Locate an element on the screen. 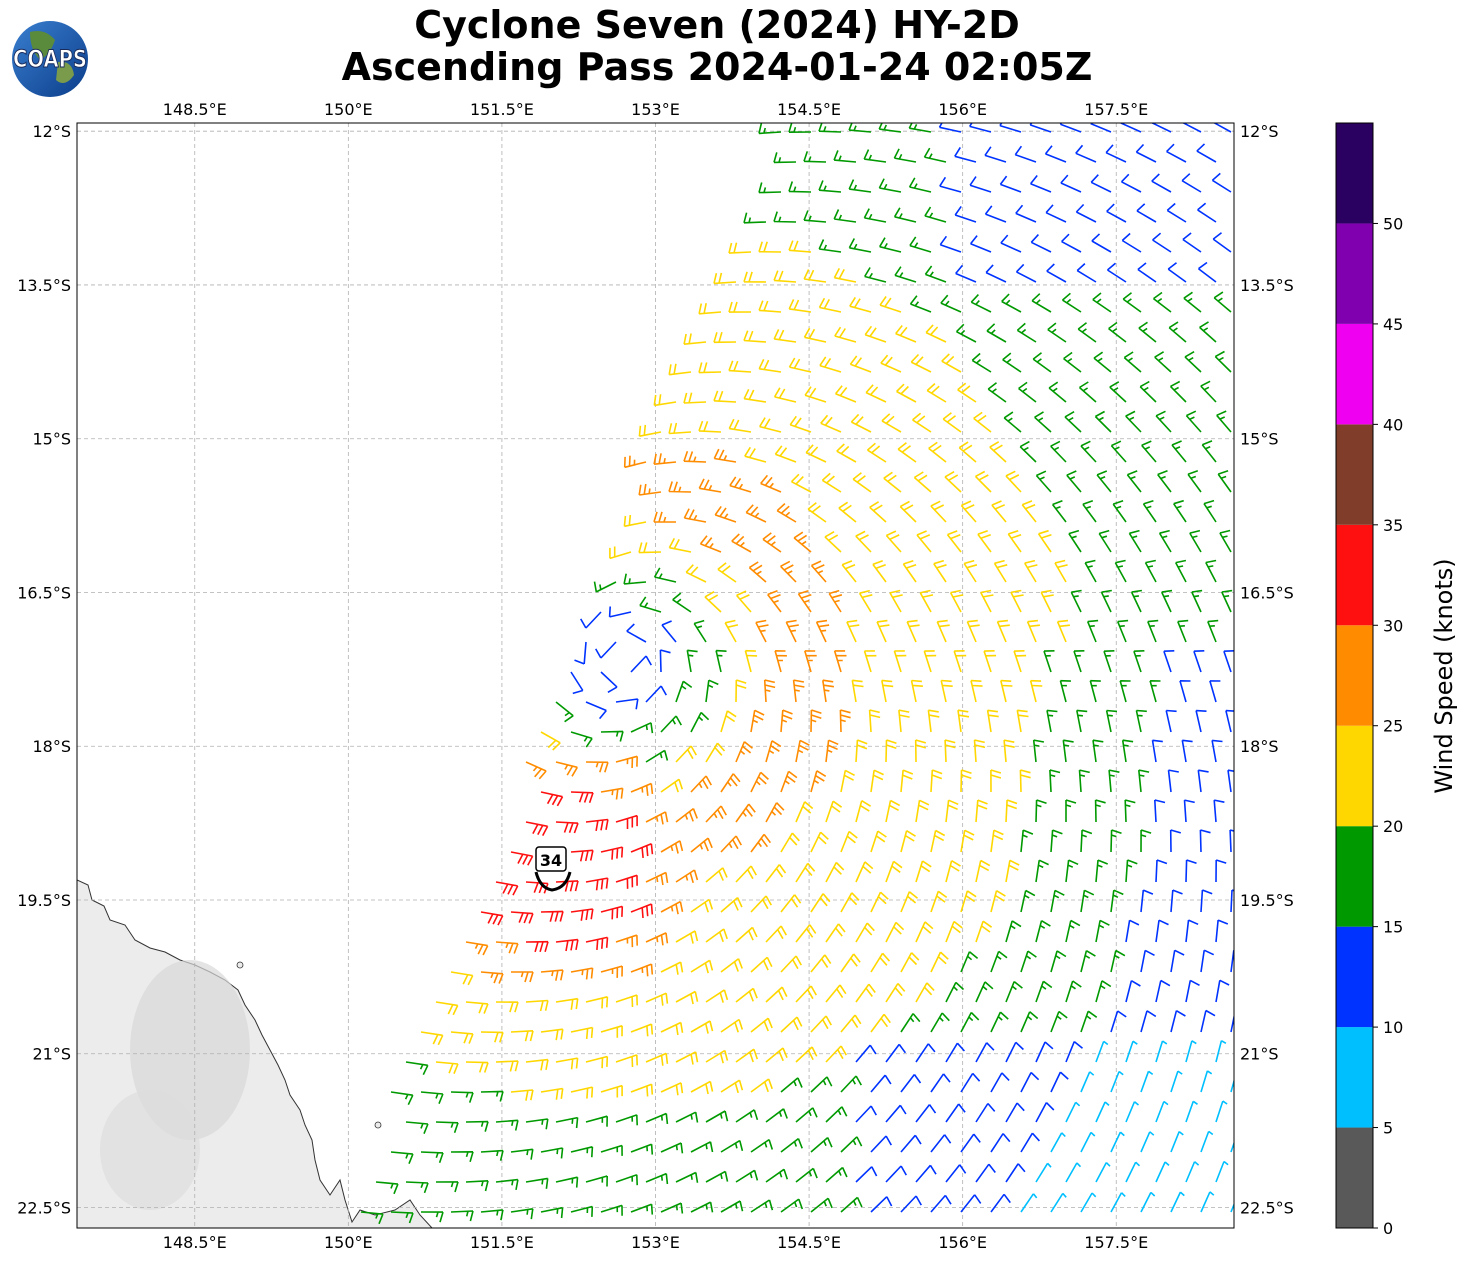 Image resolution: width=1472 pixels, height=1264 pixels. lon-tick-bottom: 148.5°E is located at coordinates (195, 1242).